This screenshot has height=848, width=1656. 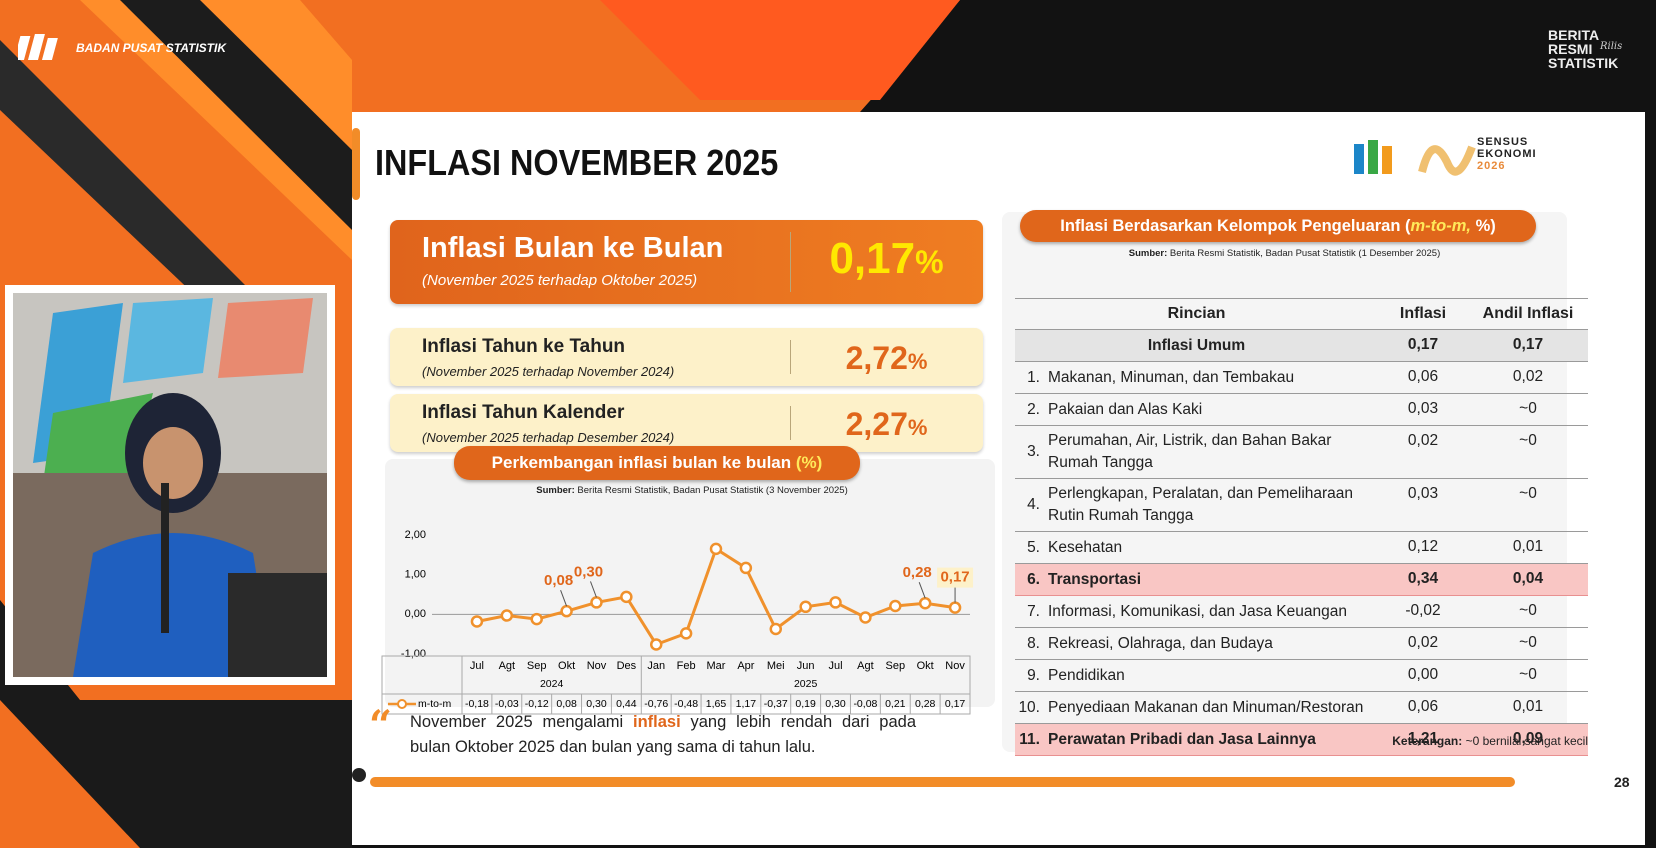 What do you see at coordinates (151, 48) in the screenshot?
I see `org-name: BADAN PUSAT STATISTIK` at bounding box center [151, 48].